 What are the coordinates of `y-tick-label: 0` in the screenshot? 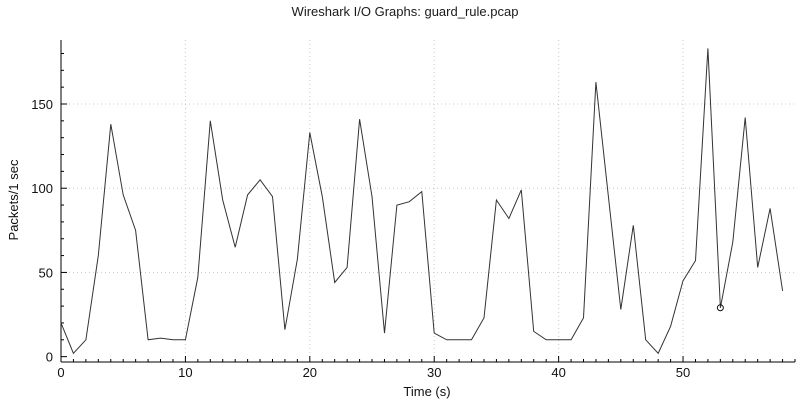 It's located at (49, 357).